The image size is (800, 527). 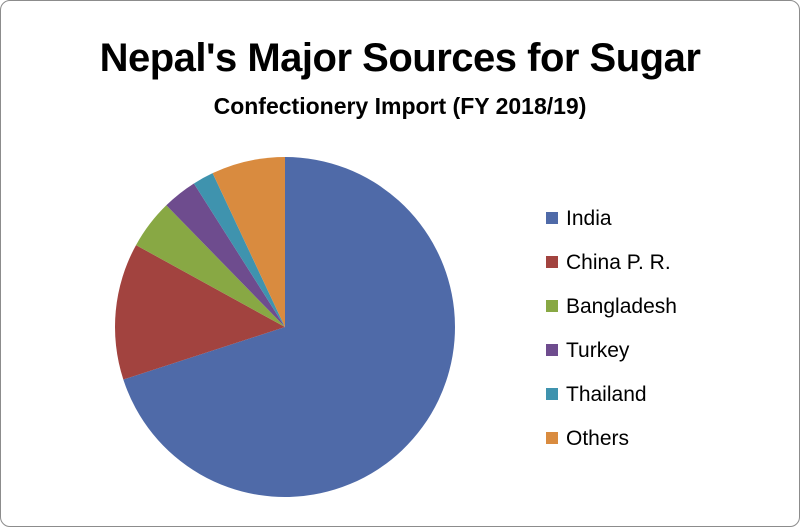 I want to click on legend-swatch-thailand, so click(x=552, y=394).